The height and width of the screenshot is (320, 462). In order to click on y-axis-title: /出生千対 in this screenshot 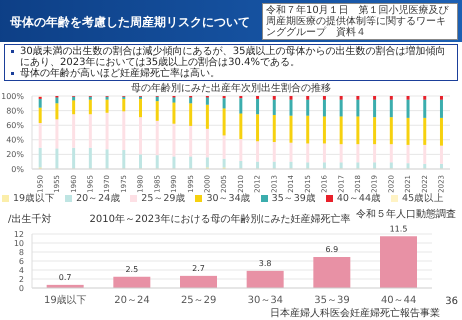, I will do `click(30, 219)`.